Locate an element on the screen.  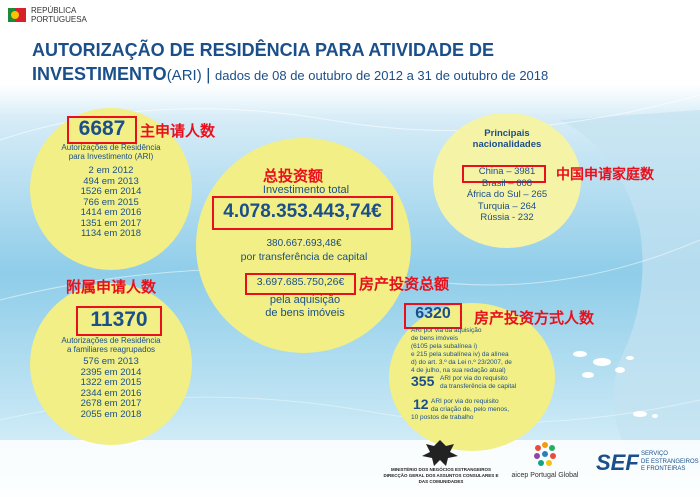
china-highlight is located at coordinates (504, 174).